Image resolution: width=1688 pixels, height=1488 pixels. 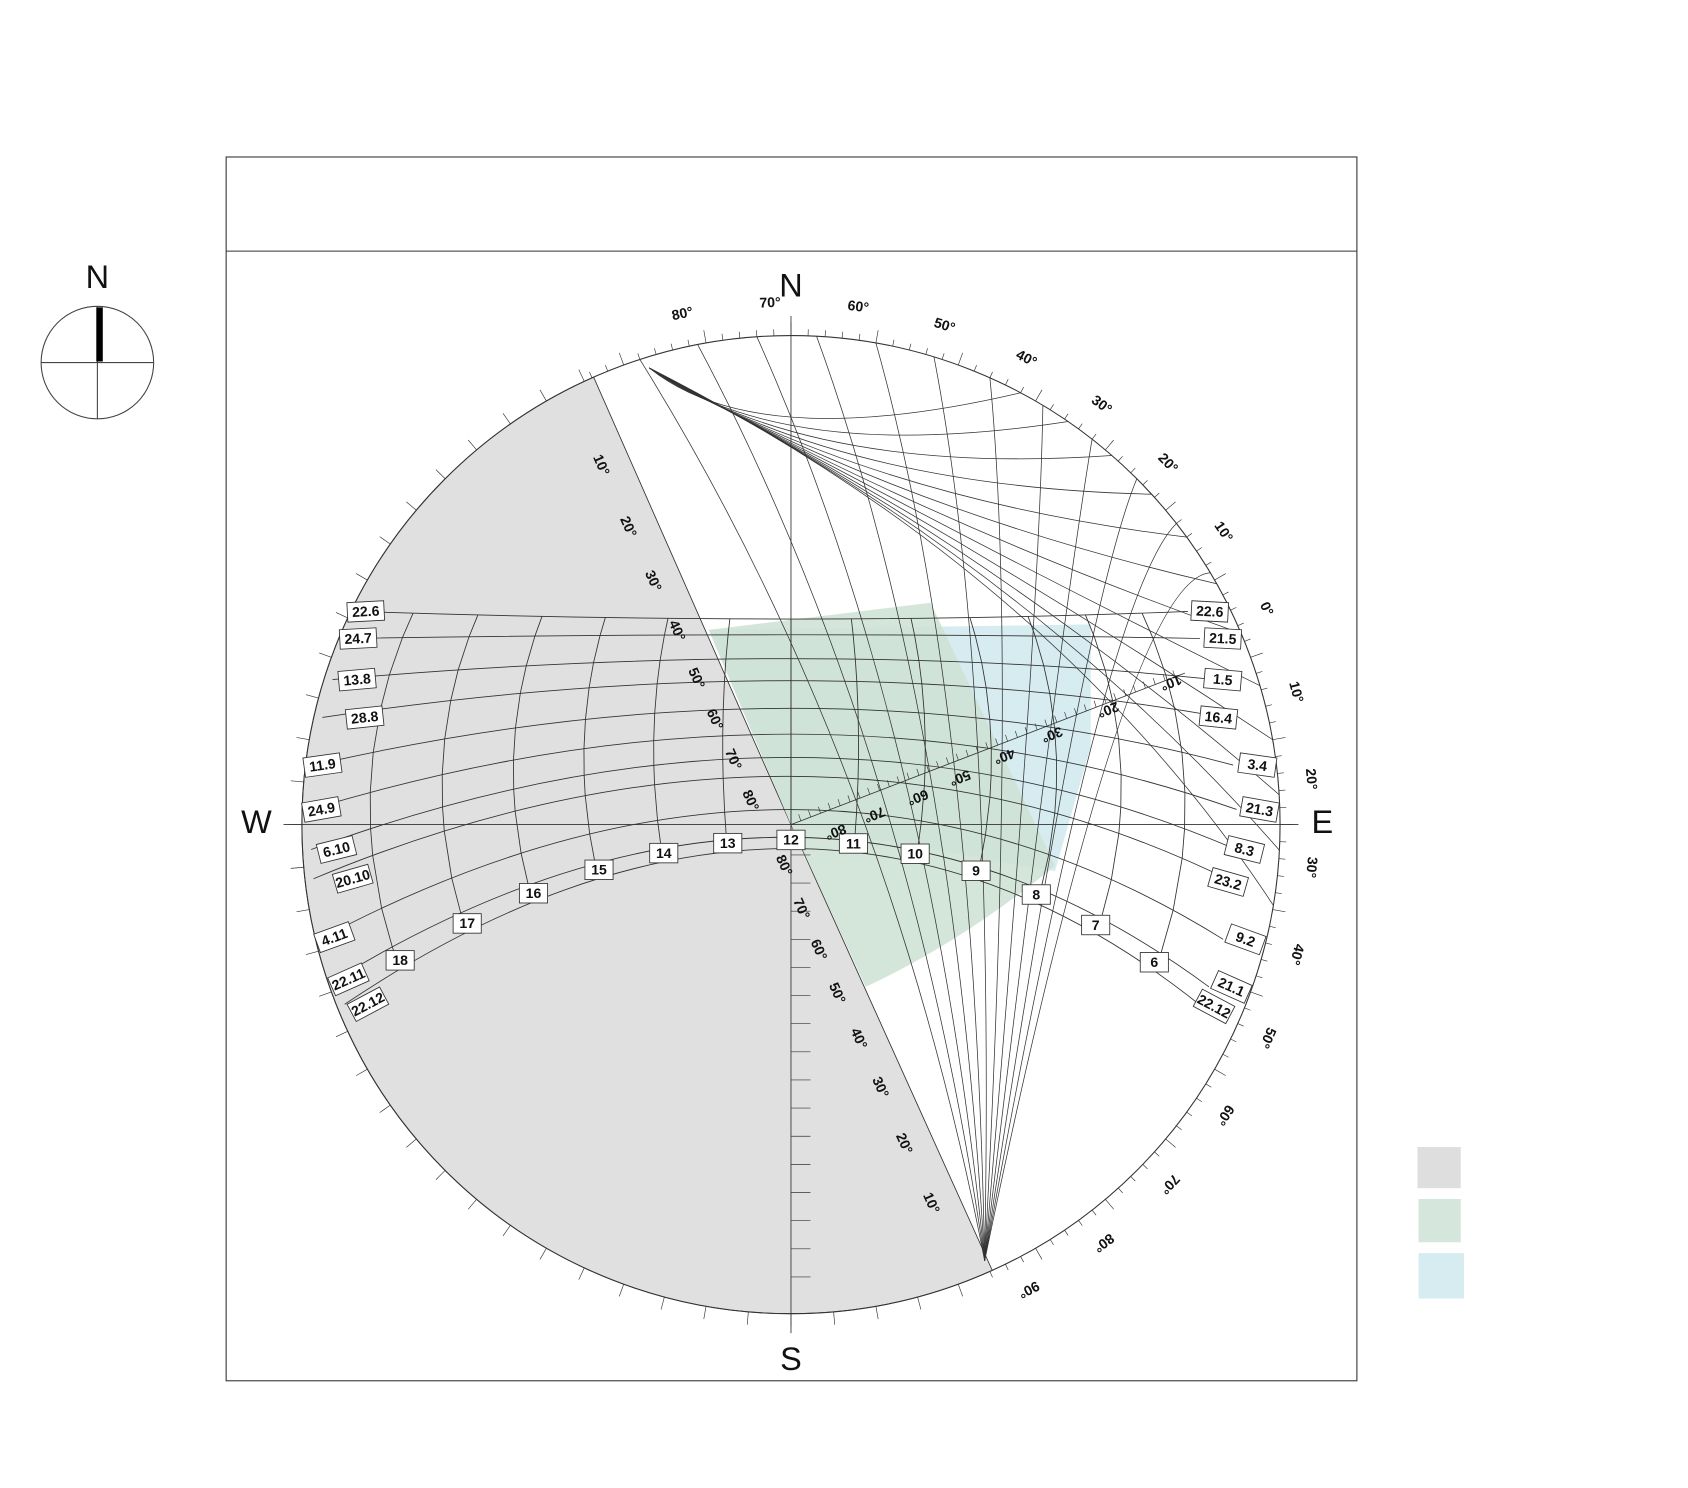 I want to click on angle-label: 30°, so click(x=1312, y=867).